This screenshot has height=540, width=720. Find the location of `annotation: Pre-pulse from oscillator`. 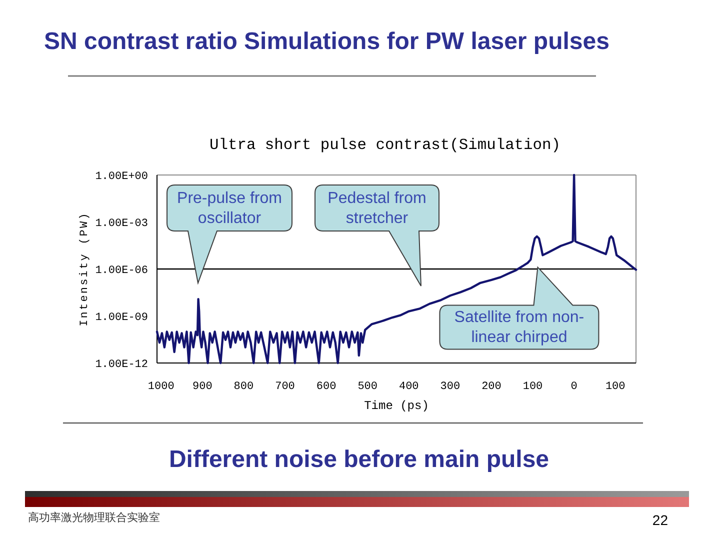

annotation: Pre-pulse from oscillator is located at coordinates (229, 208).